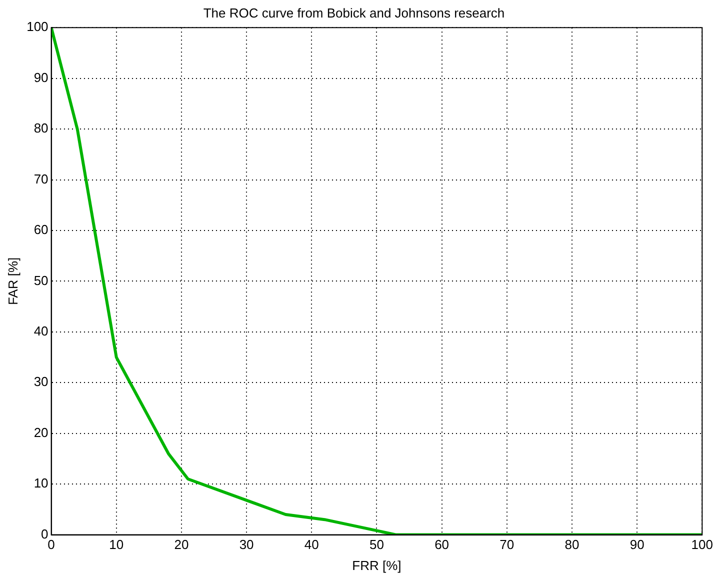 Image resolution: width=716 pixels, height=576 pixels. Describe the element at coordinates (181, 544) in the screenshot. I see `x-tick-label: 20` at that location.